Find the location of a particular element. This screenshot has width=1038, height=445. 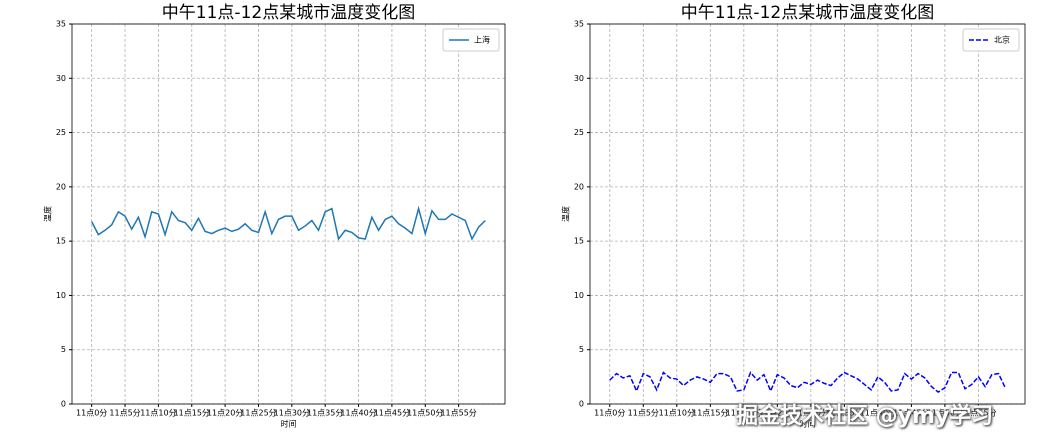

watermark: 掘金技术社区 @ymy学习 is located at coordinates (865, 416).